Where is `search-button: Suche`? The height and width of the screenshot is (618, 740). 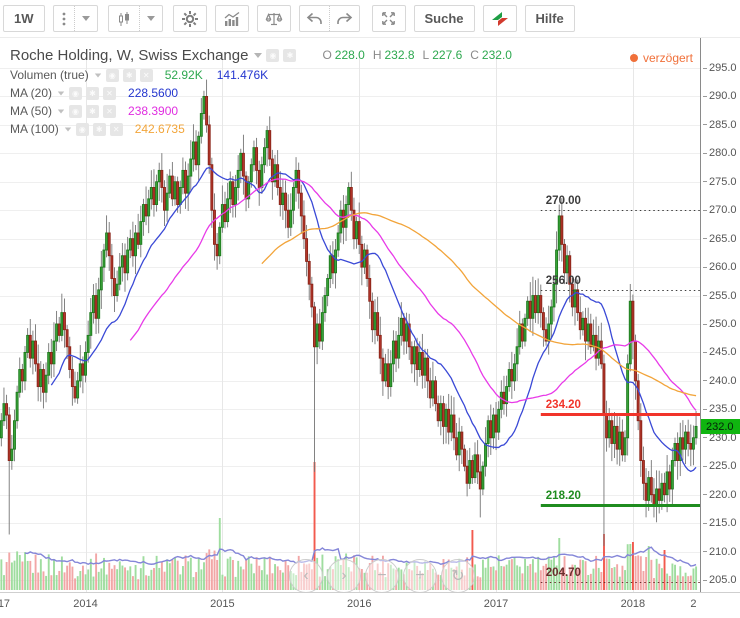
search-button: Suche is located at coordinates (444, 18).